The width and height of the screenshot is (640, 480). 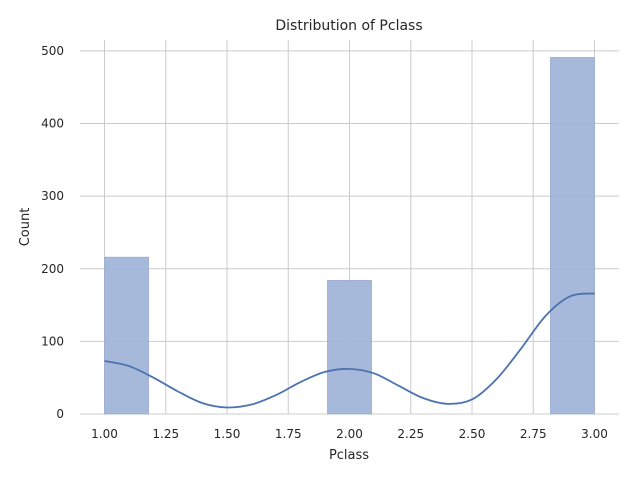 I want to click on x-tick-label: 1.00, so click(x=104, y=434).